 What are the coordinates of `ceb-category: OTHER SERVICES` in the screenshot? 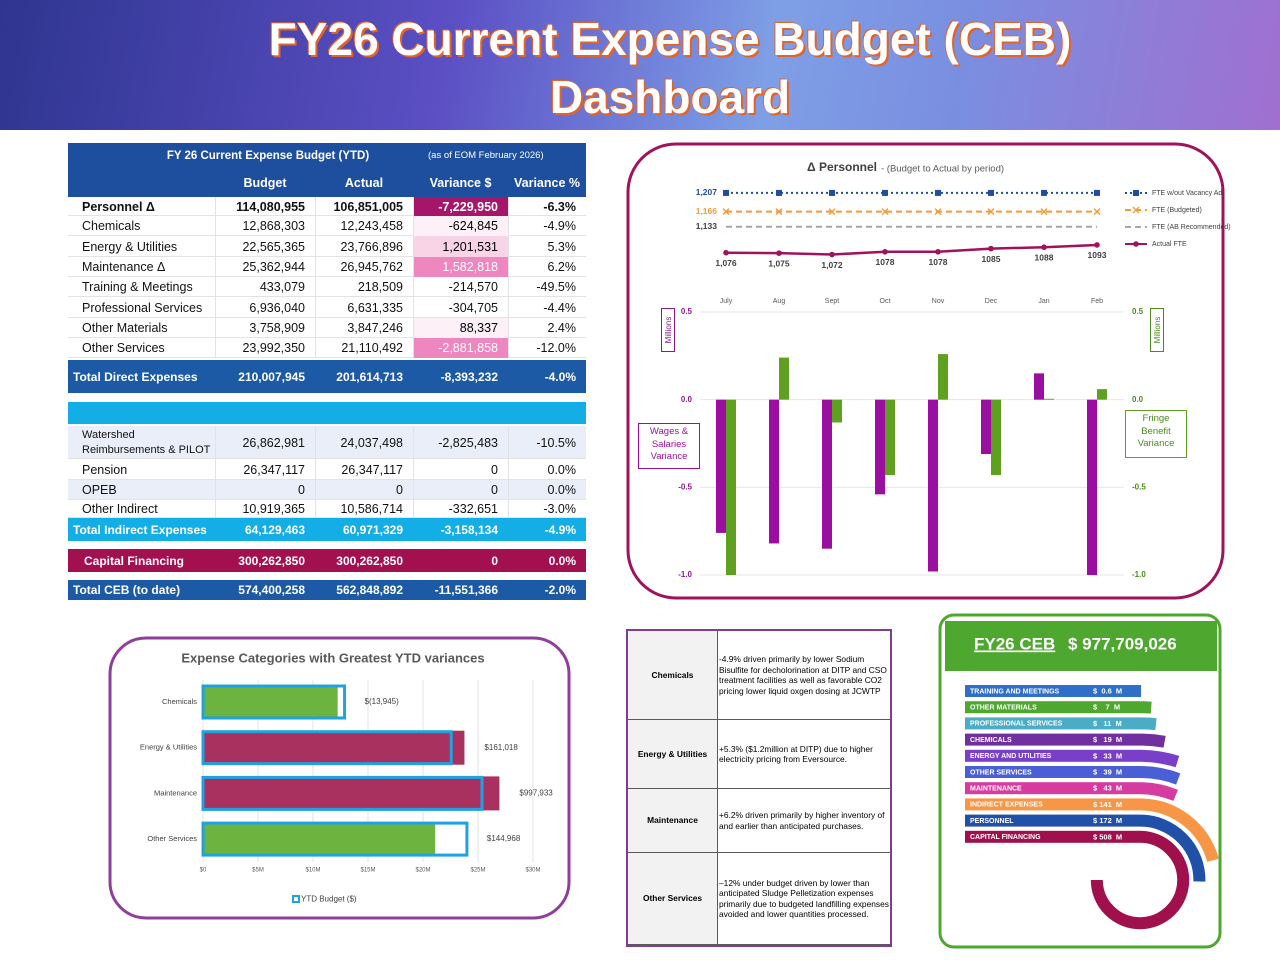 It's located at (1001, 772).